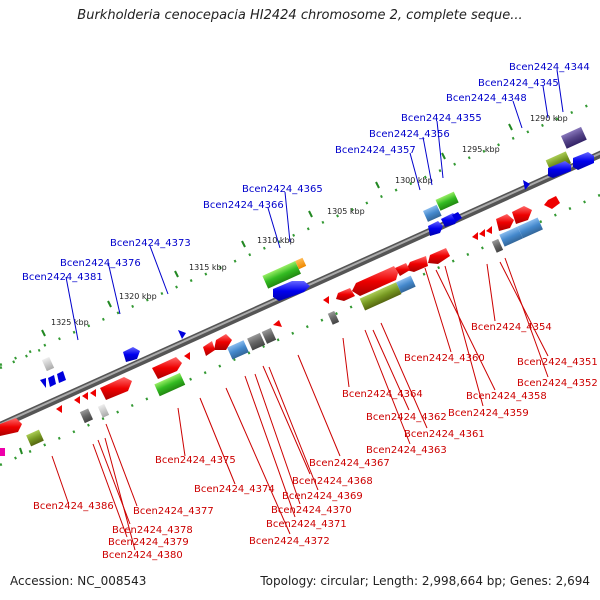  What do you see at coordinates (506, 396) in the screenshot?
I see `gene-label-Bcen2424_4358: Bcen2424_4358` at bounding box center [506, 396].